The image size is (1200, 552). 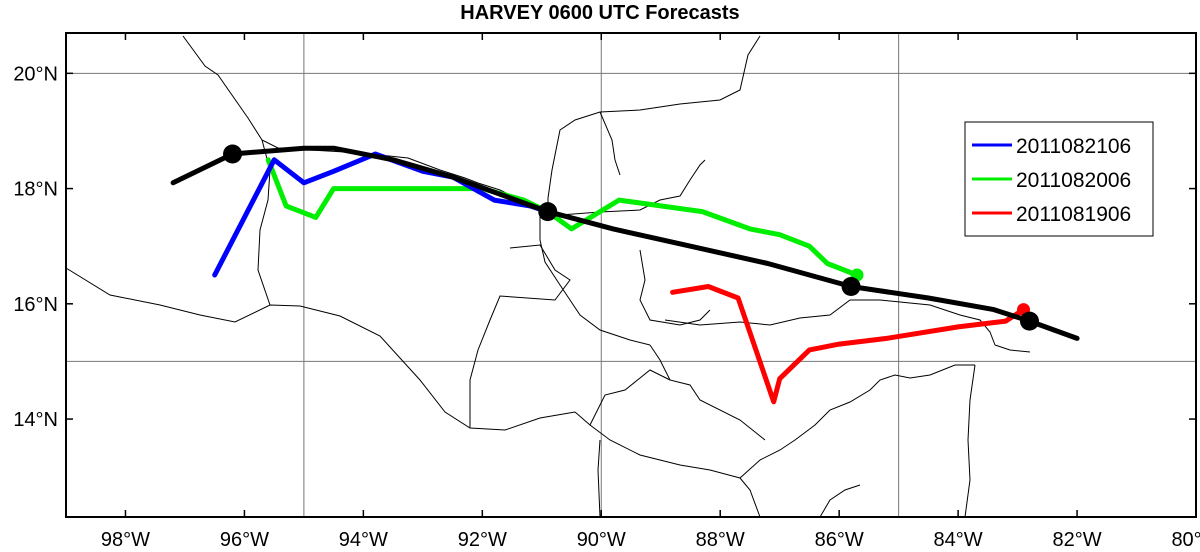 I want to click on legend-label: 2011081906, so click(x=1073, y=214).